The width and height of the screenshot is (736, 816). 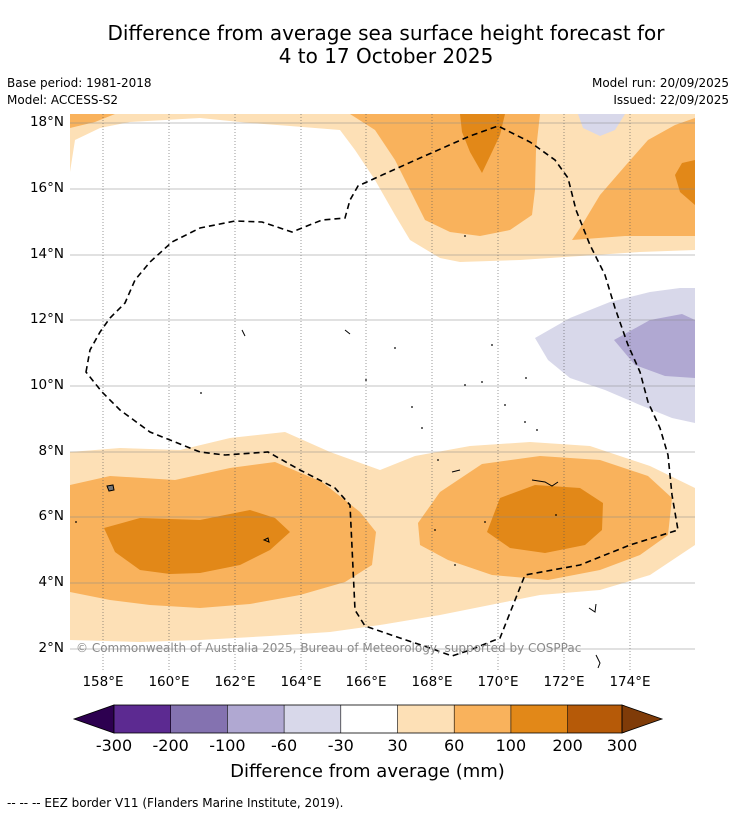 What do you see at coordinates (93, 719) in the screenshot?
I see `colorbar-extend-low` at bounding box center [93, 719].